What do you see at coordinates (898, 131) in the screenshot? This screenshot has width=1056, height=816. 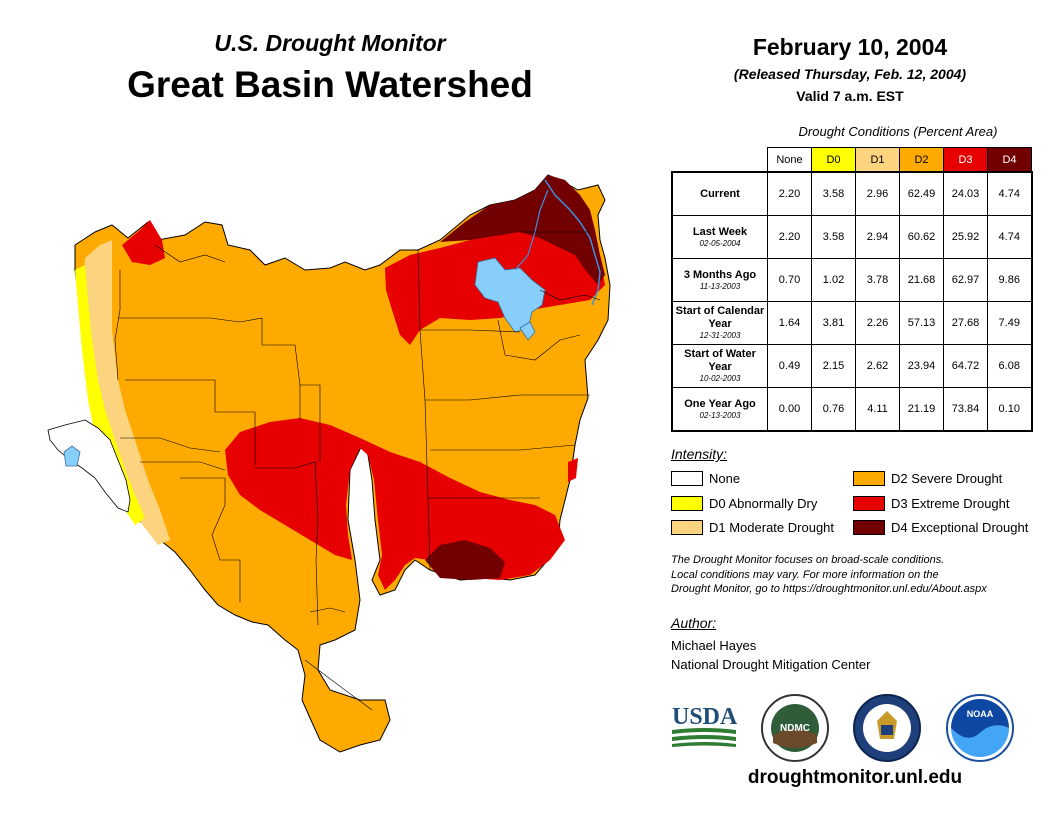 I see `table-caption: Drought Conditions (Percent Area)` at bounding box center [898, 131].